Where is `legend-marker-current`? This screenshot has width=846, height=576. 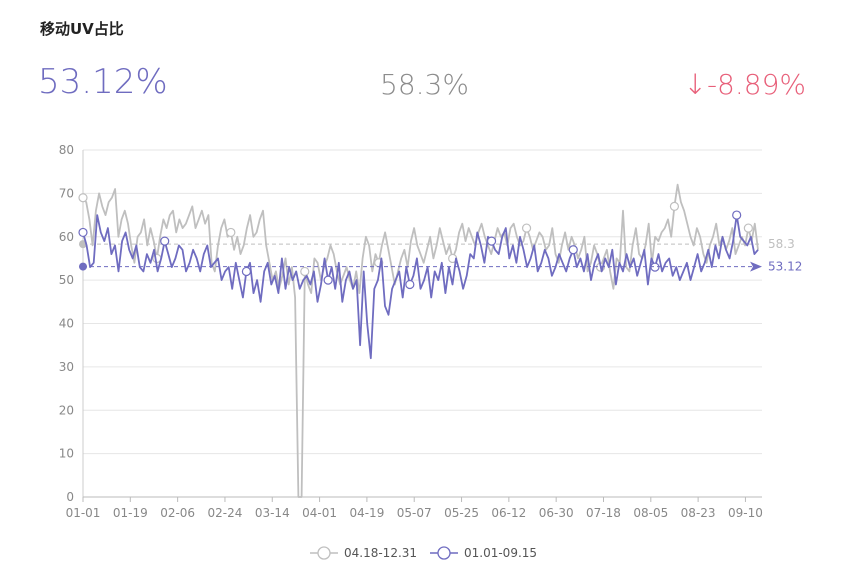 legend-marker-current is located at coordinates (444, 553).